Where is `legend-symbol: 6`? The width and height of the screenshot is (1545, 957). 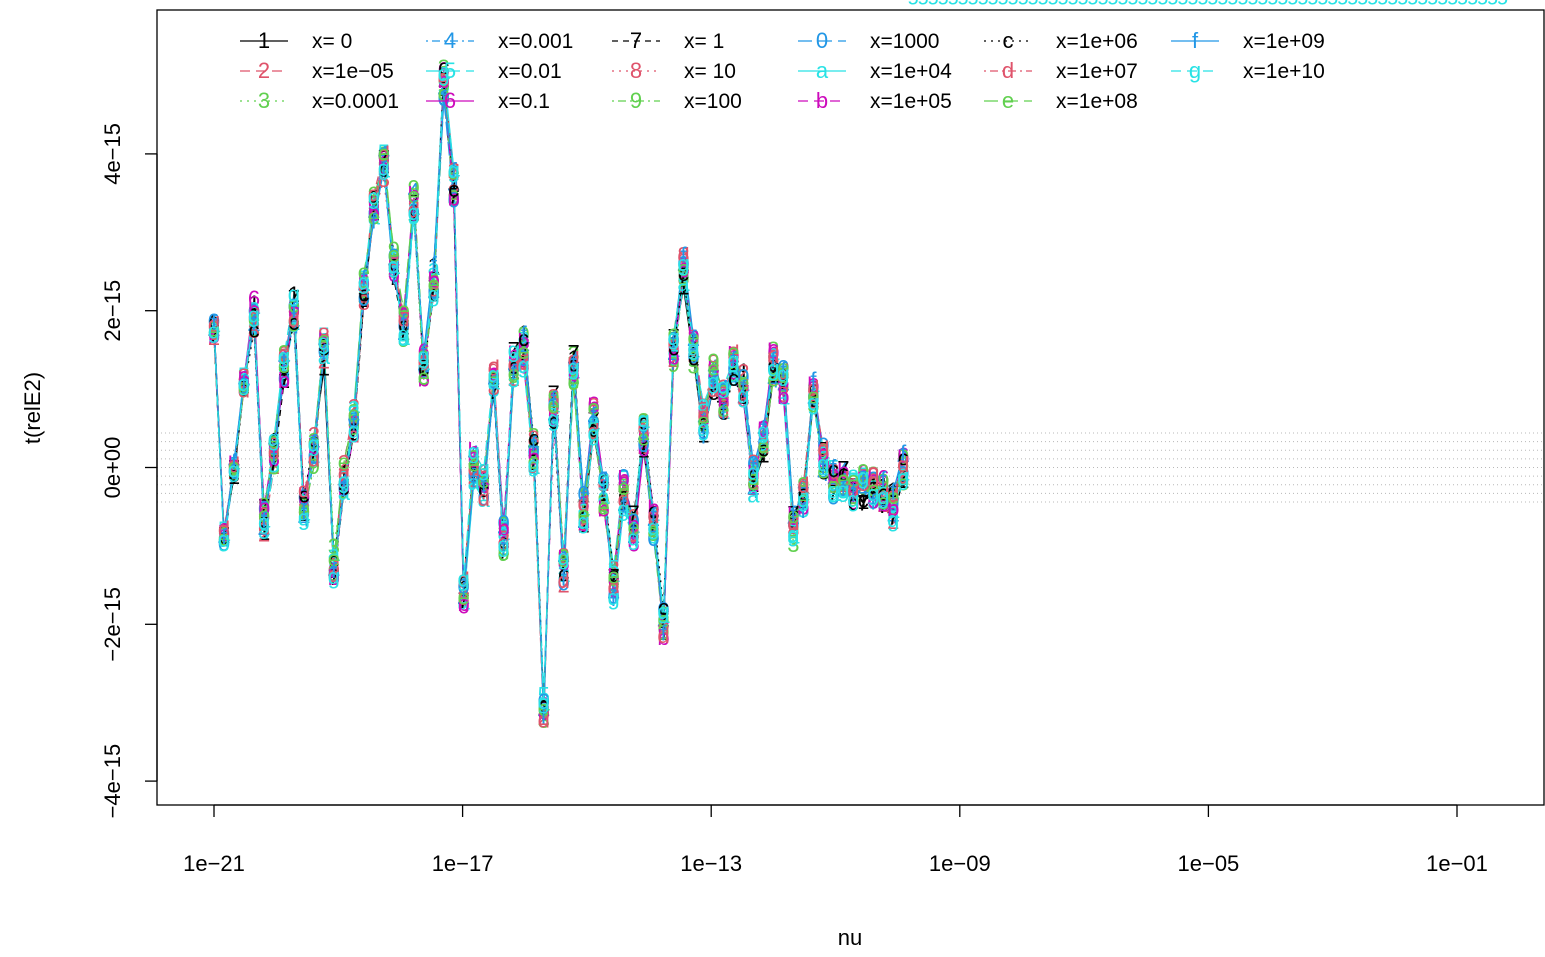 legend-symbol: 6 is located at coordinates (450, 100).